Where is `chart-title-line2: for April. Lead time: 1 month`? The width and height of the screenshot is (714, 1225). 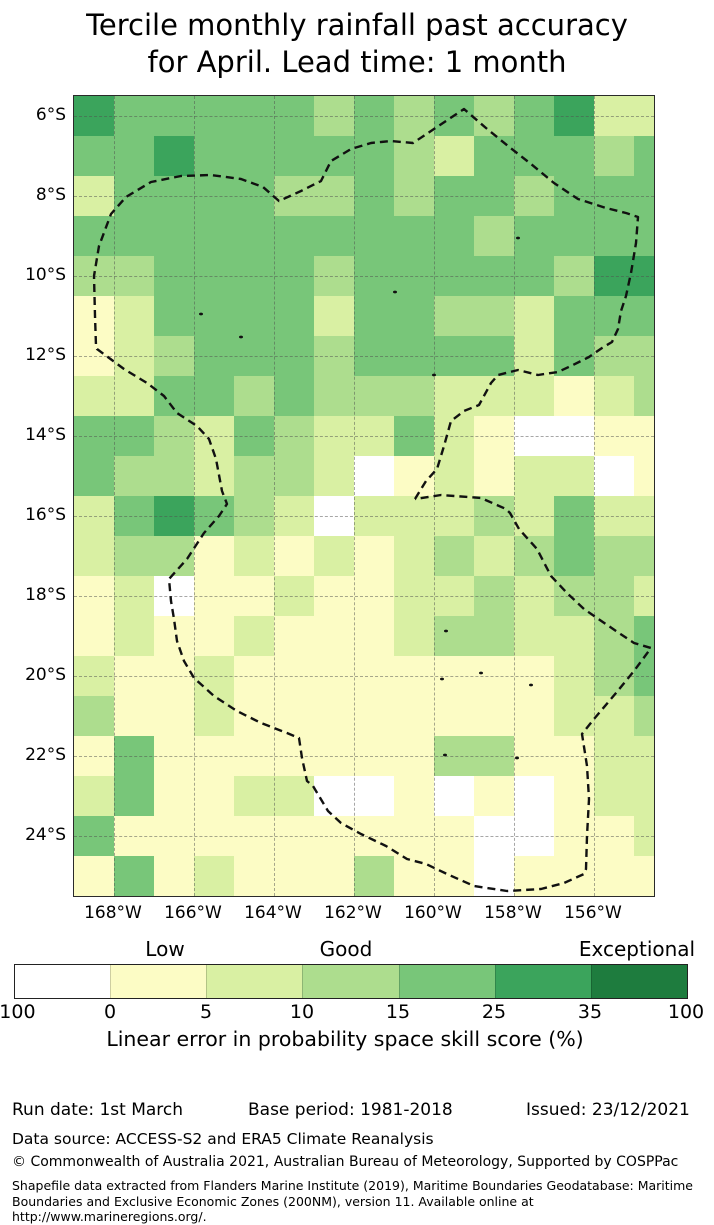
chart-title-line2: for April. Lead time: 1 month is located at coordinates (357, 62).